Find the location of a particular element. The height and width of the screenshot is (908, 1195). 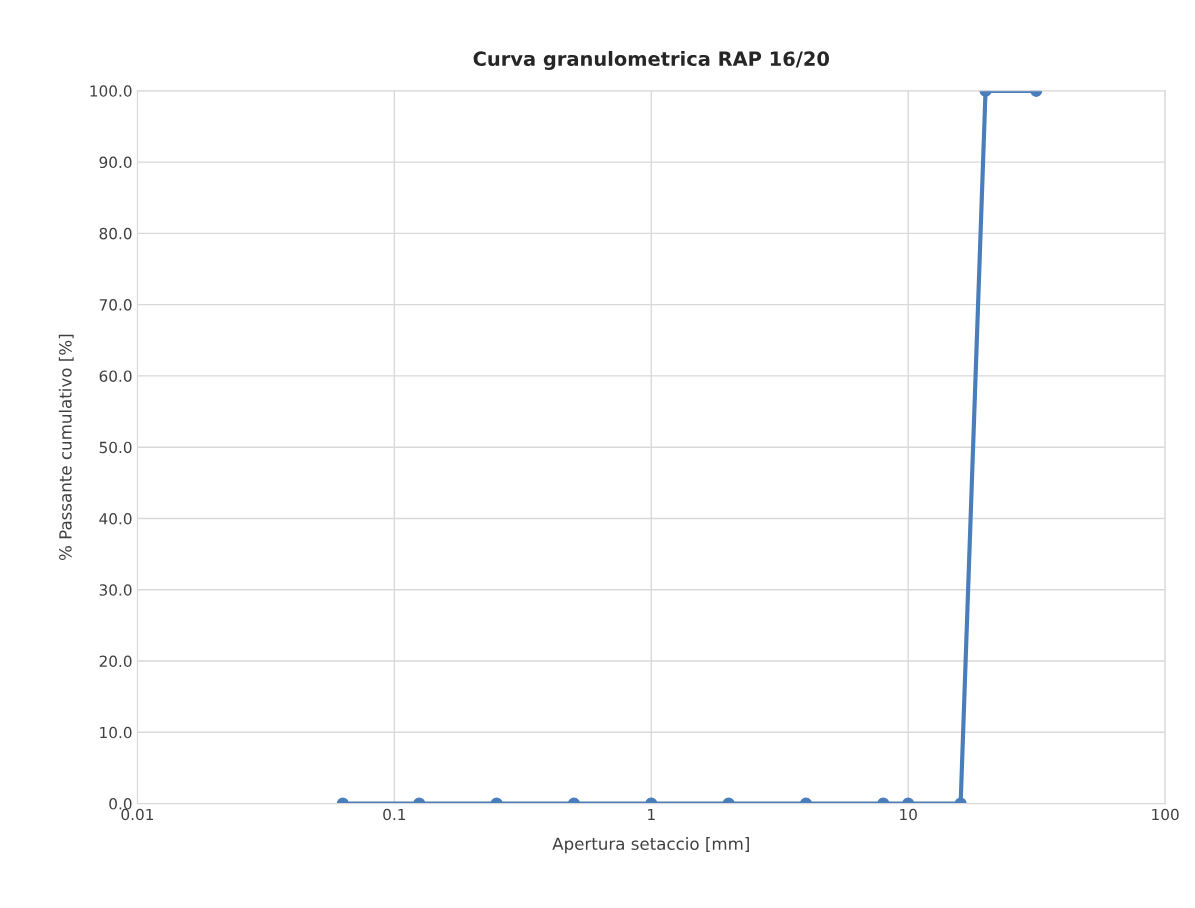

y-tick-label: 70.0 is located at coordinates (115, 305).